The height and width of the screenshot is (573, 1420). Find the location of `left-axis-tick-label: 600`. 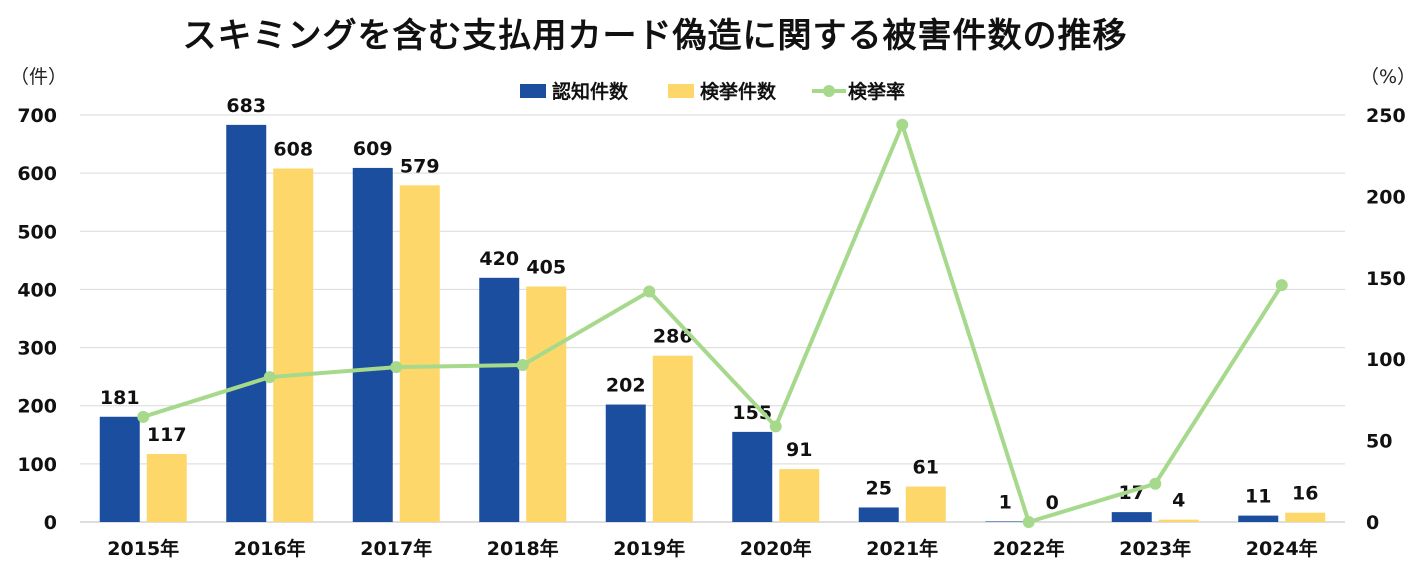

left-axis-tick-label: 600 is located at coordinates (37, 174).